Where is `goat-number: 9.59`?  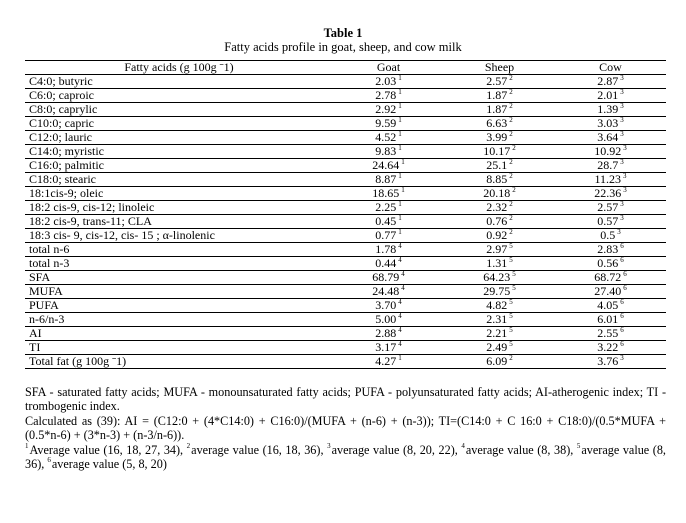 goat-number: 9.59 is located at coordinates (386, 123).